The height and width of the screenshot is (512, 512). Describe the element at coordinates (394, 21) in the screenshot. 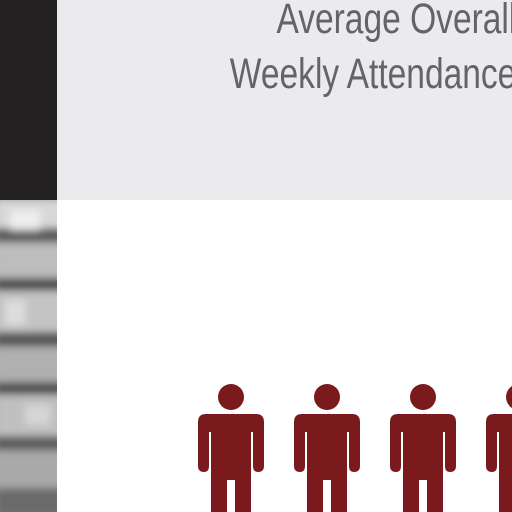

I see `title-line-1: Average Overall` at that location.